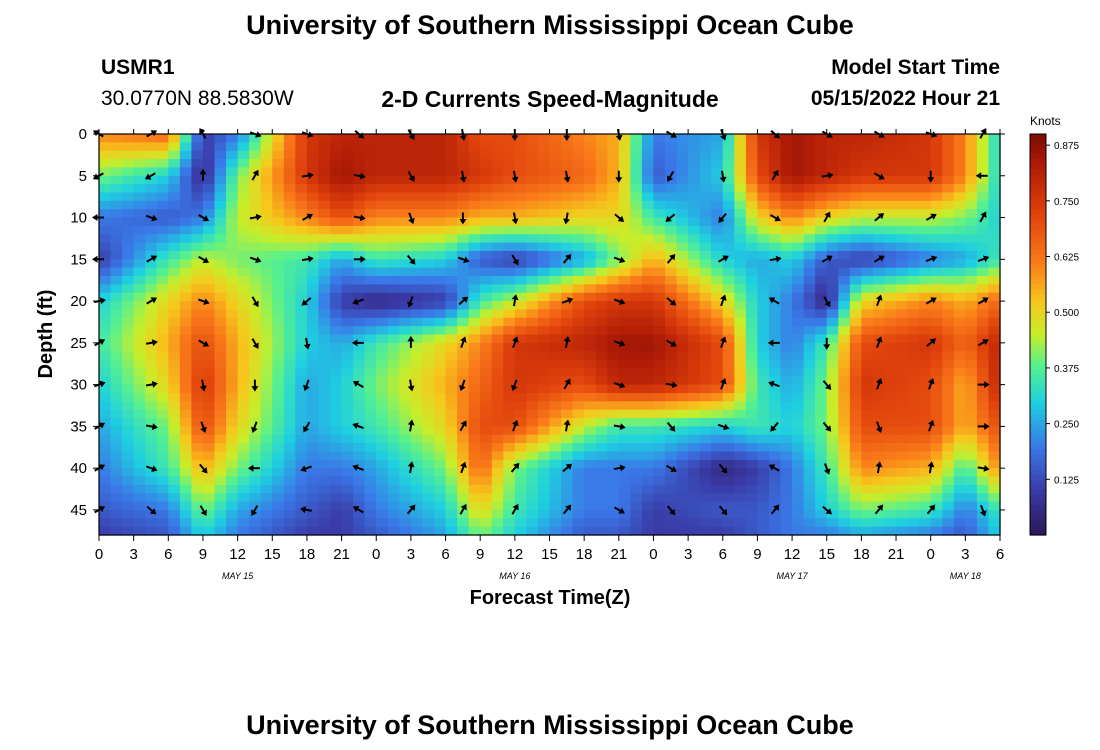 This screenshot has width=1100, height=750. I want to click on colorbar-tick-label: 0.750, so click(1066, 202).